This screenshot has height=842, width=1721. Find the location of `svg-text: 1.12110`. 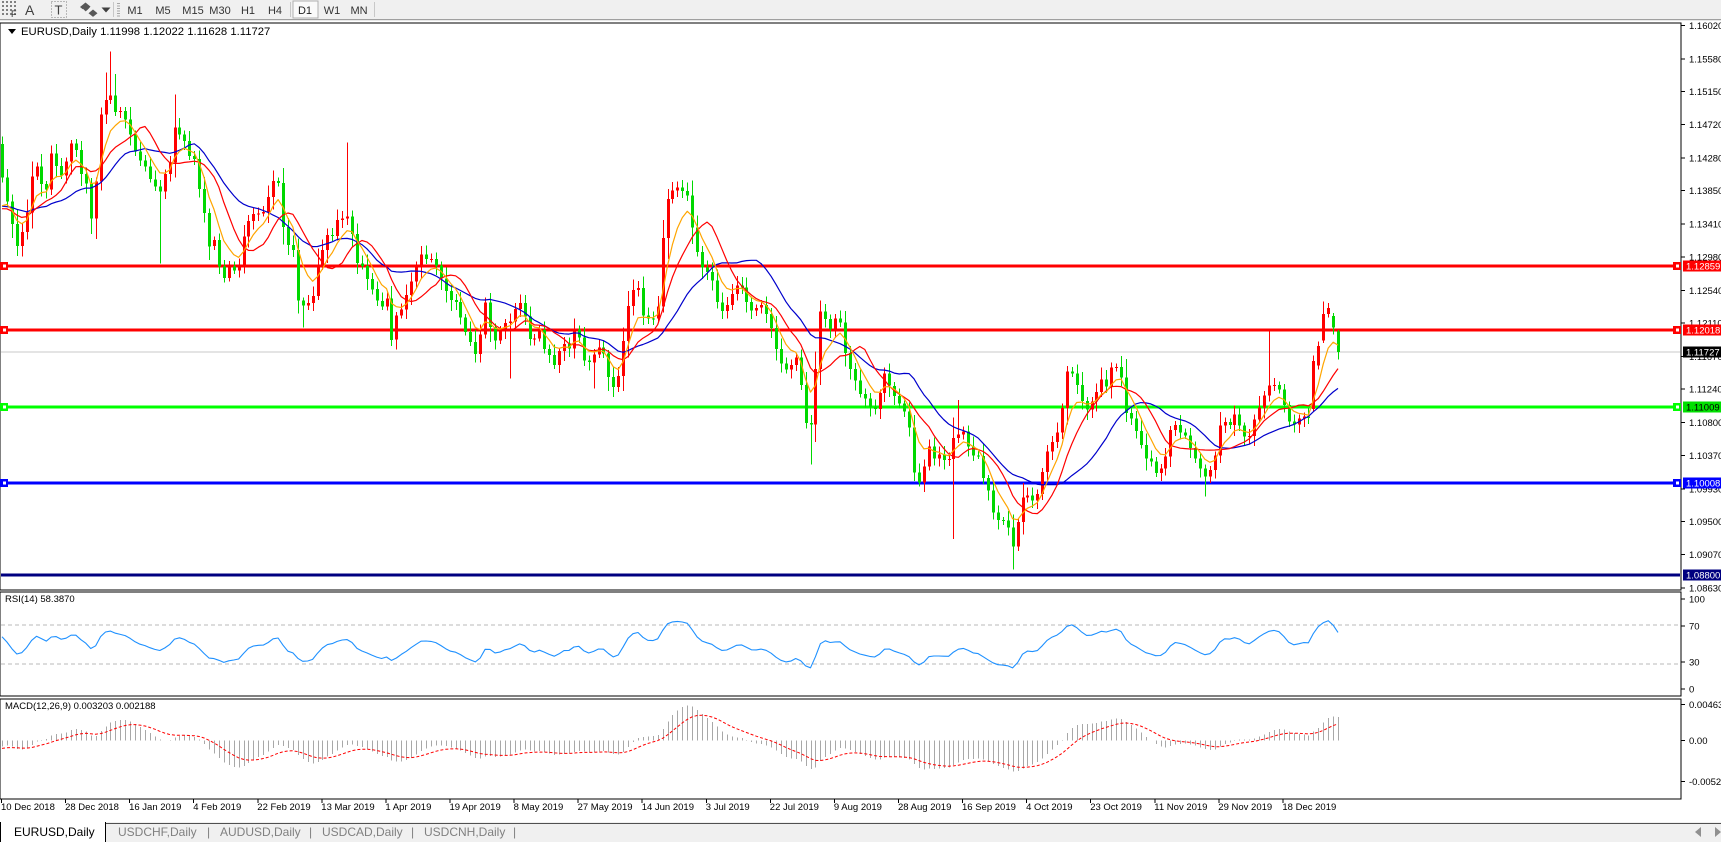

svg-text: 1.12110 is located at coordinates (1705, 324).